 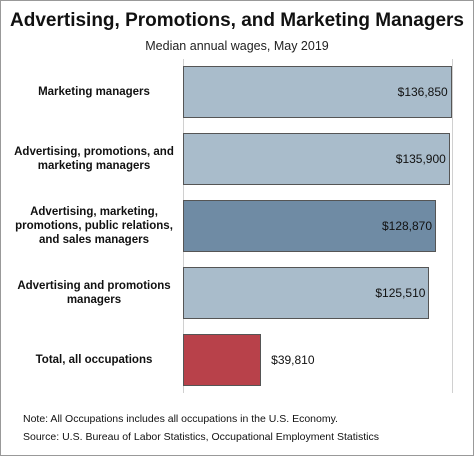 I want to click on plot-edge, so click(x=452, y=226).